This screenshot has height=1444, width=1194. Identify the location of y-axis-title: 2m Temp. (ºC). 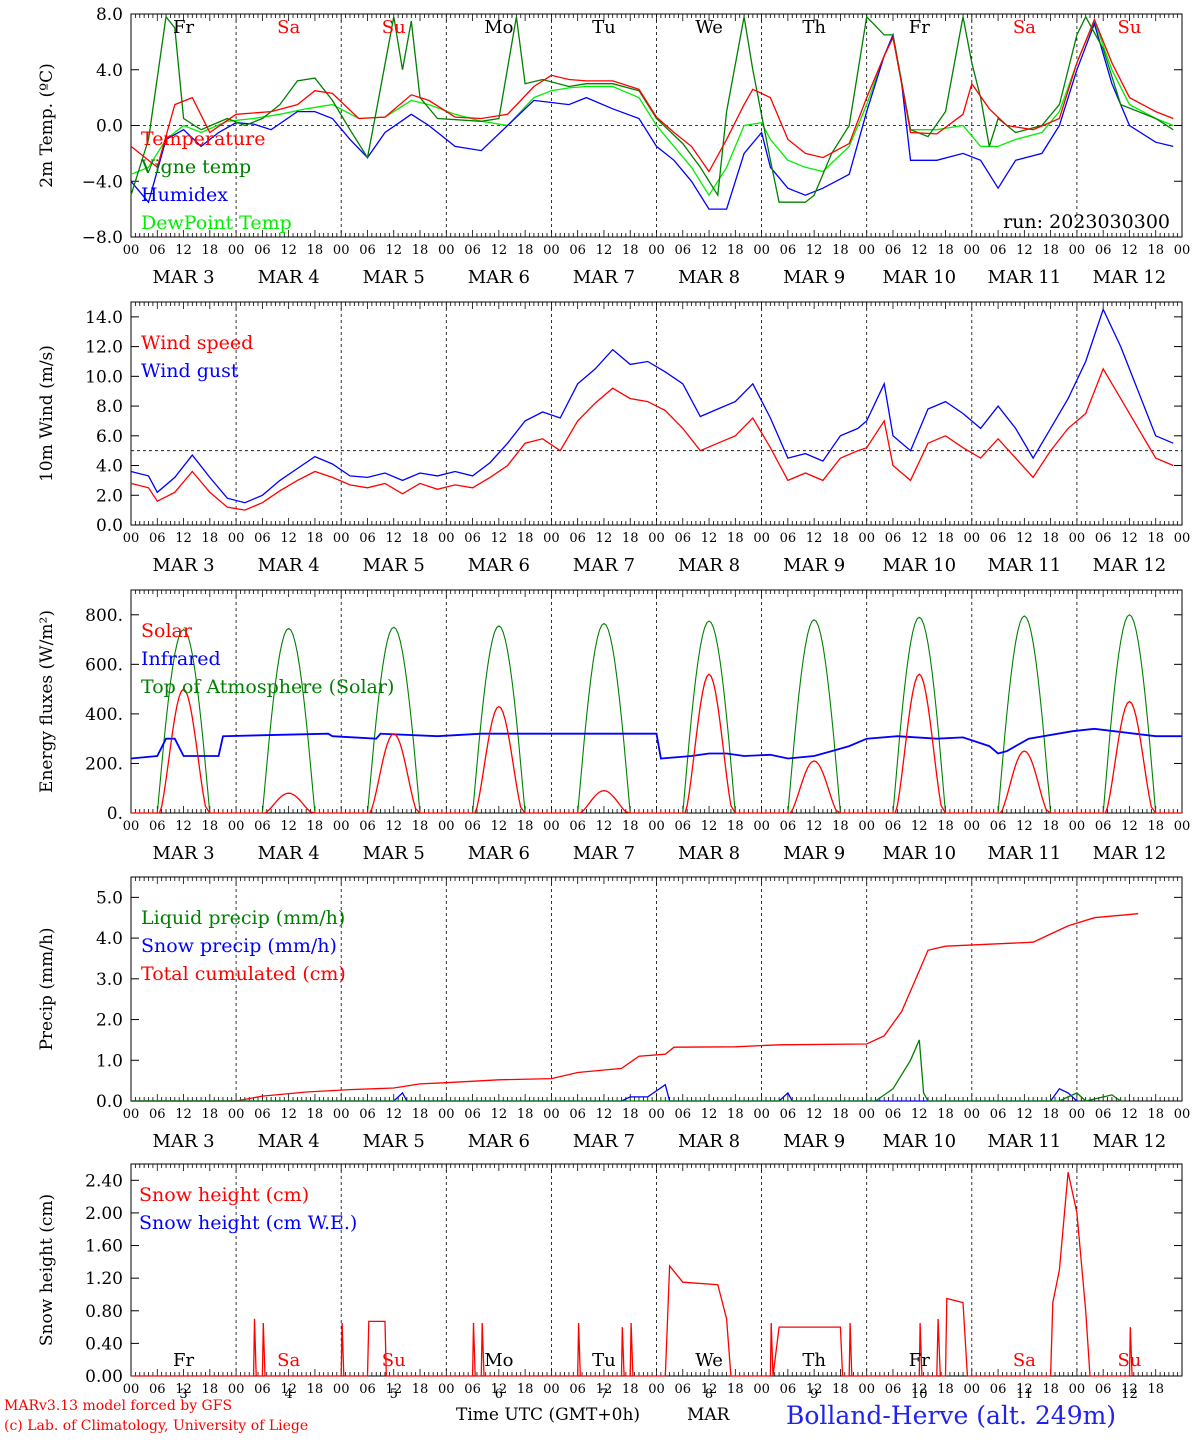
(47, 125).